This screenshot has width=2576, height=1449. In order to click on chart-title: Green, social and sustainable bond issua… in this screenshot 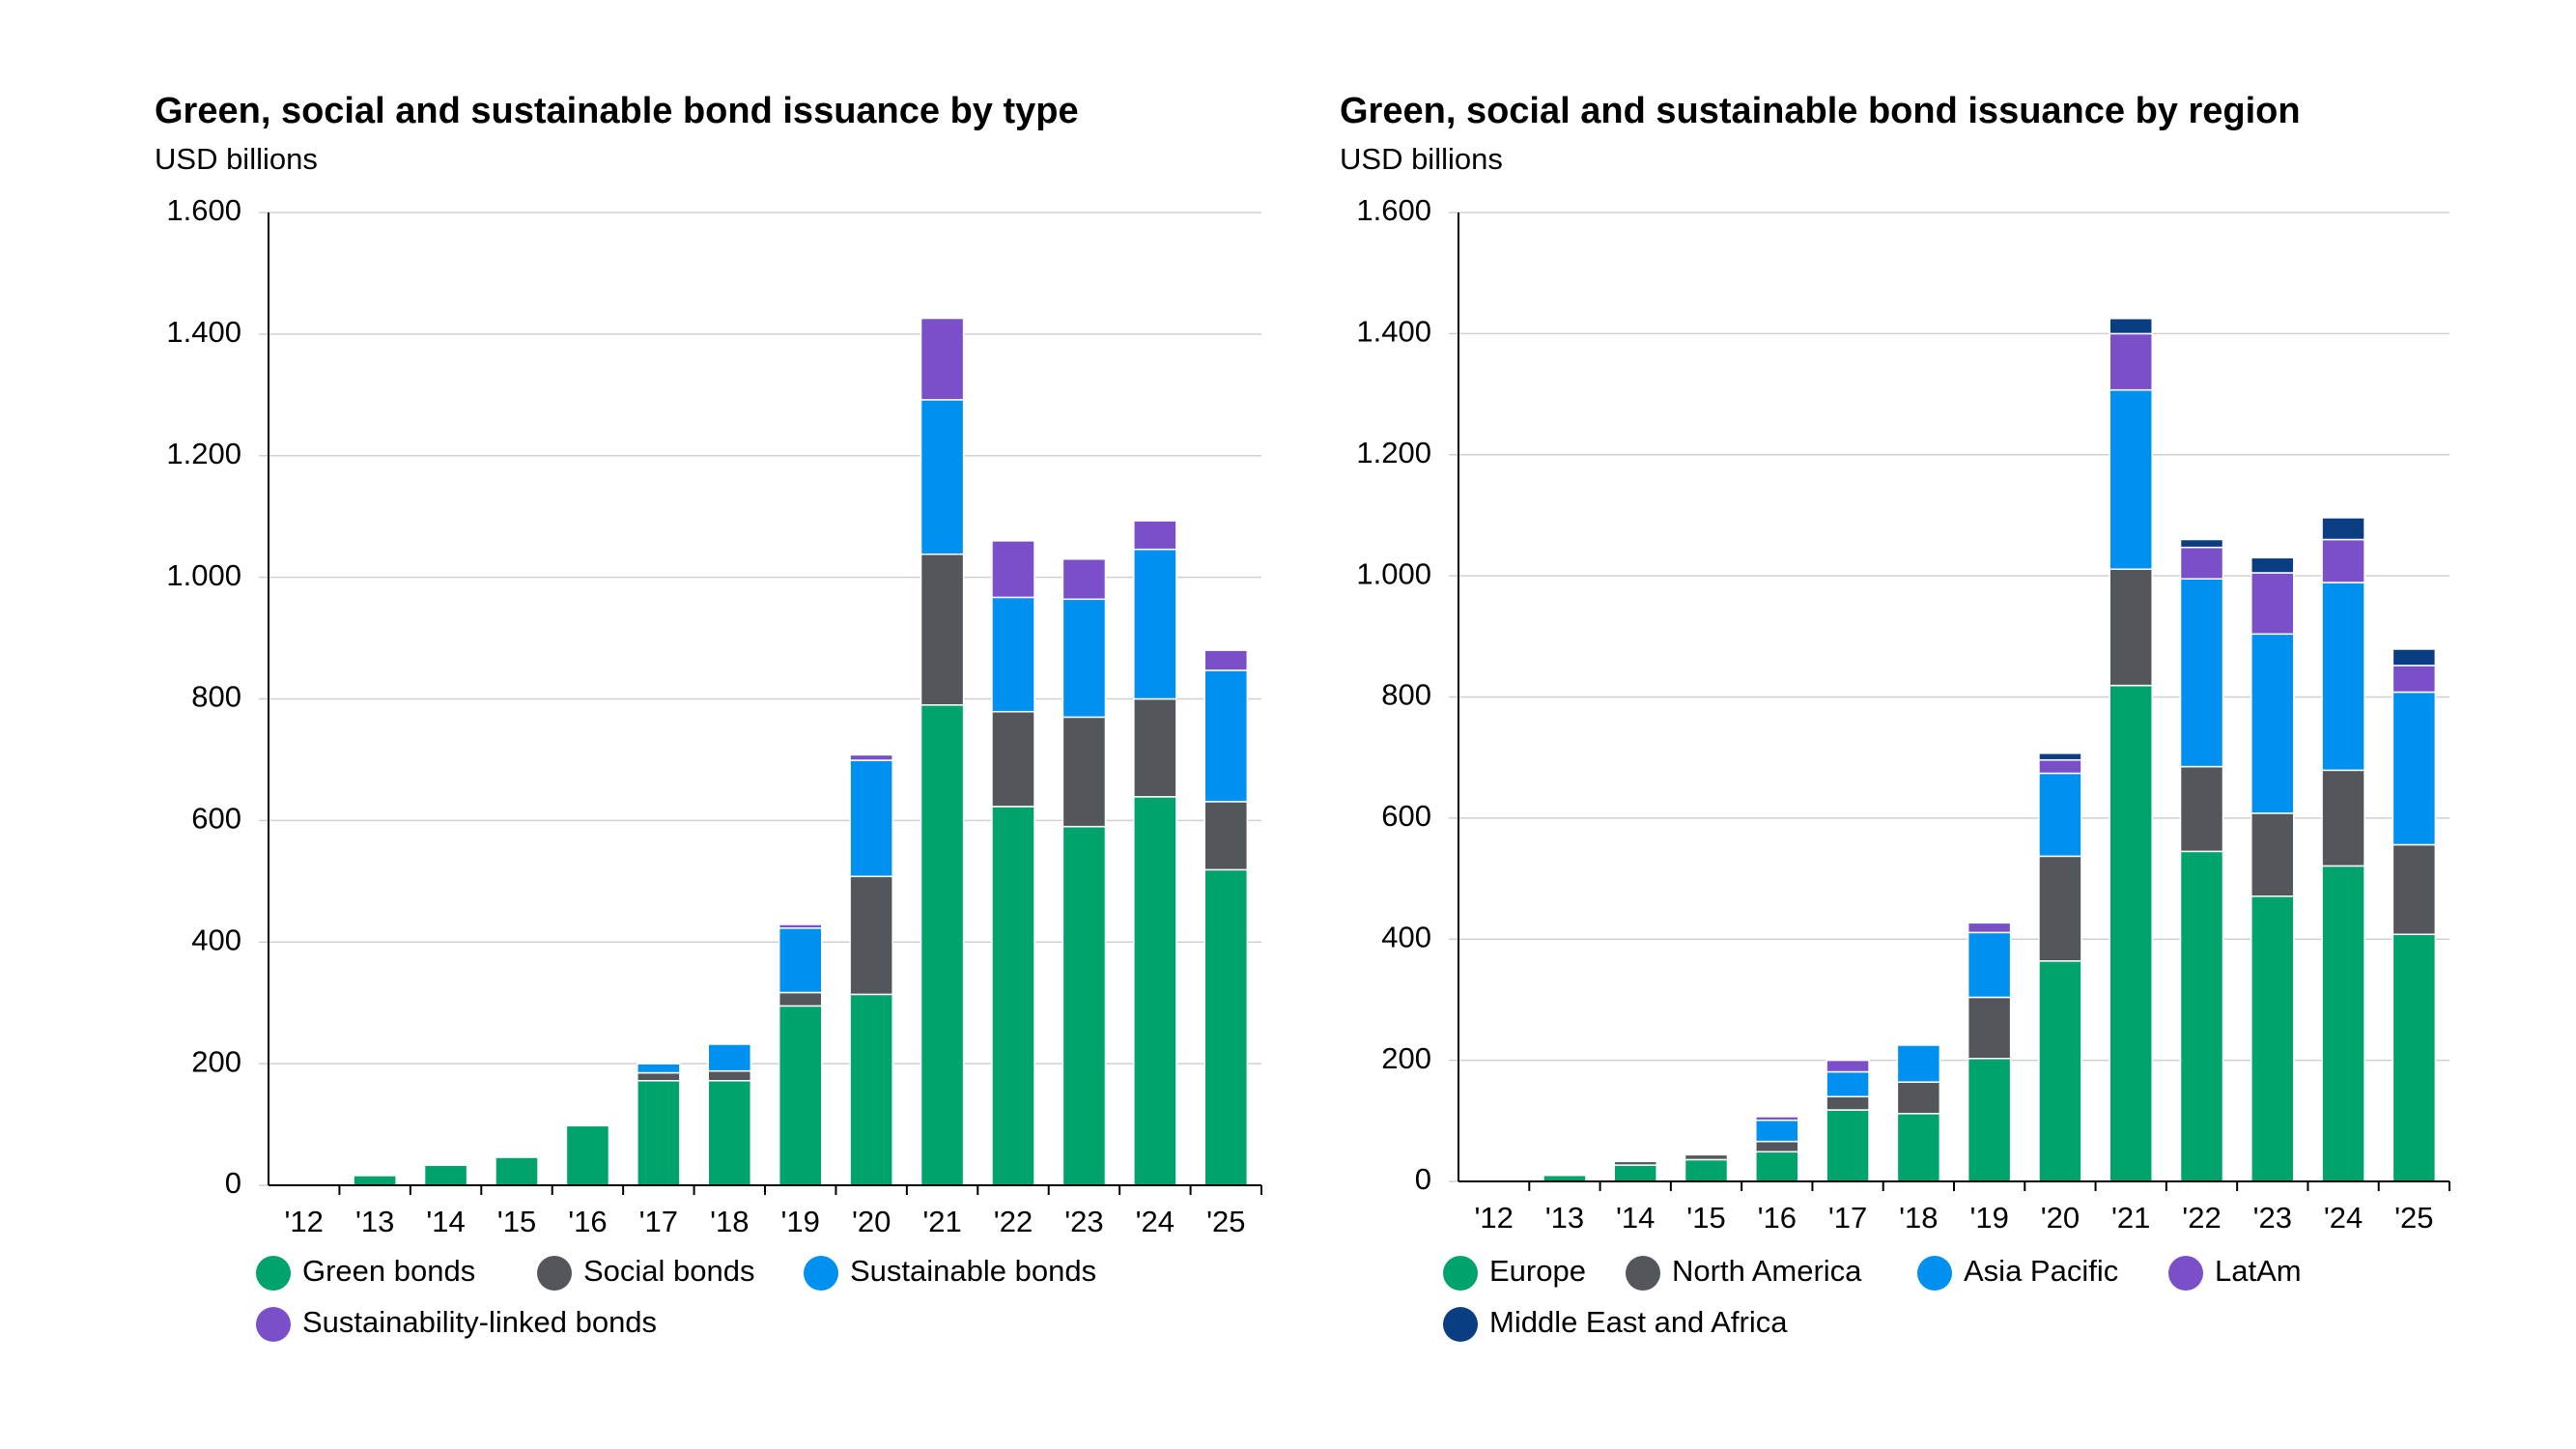, I will do `click(1820, 111)`.